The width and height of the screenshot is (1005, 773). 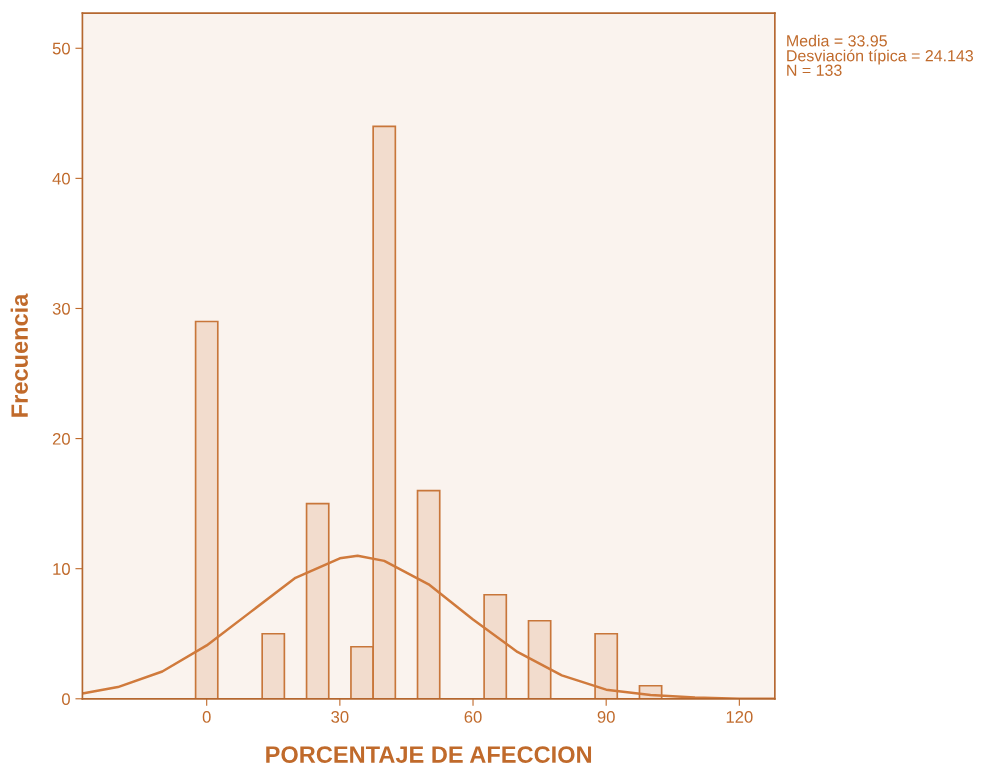 I want to click on y-axis-title: Frecuencia, so click(x=19, y=355).